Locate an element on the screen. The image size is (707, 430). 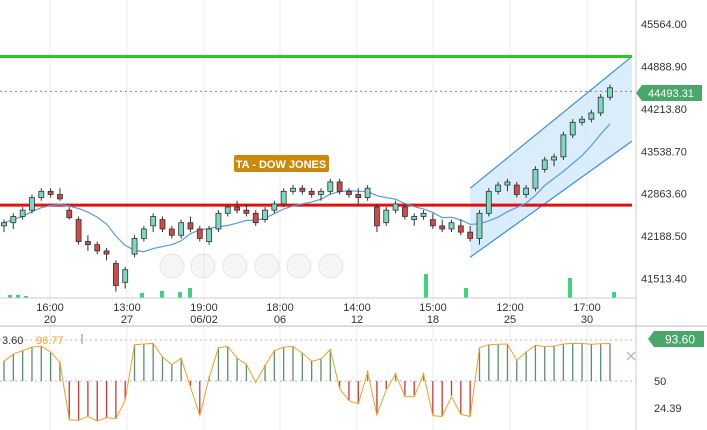
current-price-badge: 44493.31 is located at coordinates (669, 93).